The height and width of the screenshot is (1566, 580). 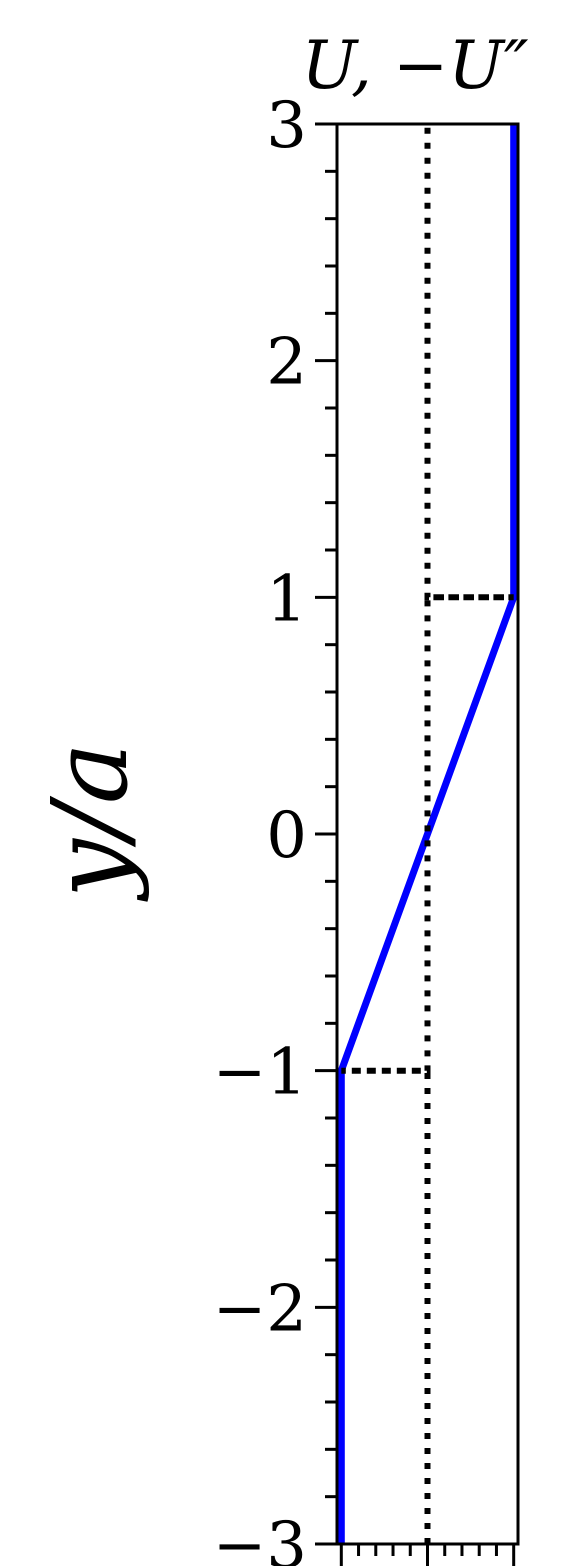 What do you see at coordinates (286, 599) in the screenshot?
I see `y-tick-label: 1` at bounding box center [286, 599].